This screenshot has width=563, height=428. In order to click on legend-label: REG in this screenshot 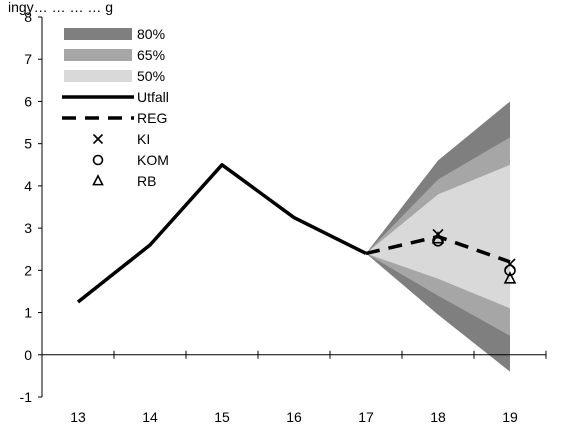, I will do `click(152, 118)`.